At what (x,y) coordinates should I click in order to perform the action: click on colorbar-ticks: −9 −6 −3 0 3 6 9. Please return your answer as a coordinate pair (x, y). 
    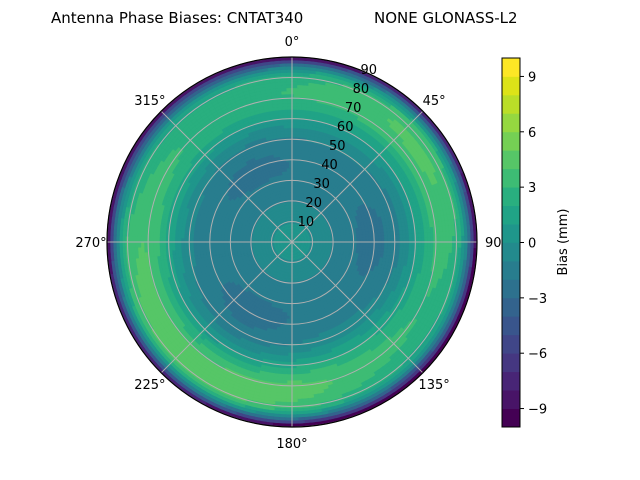
    Looking at the image, I should click on (533, 244).